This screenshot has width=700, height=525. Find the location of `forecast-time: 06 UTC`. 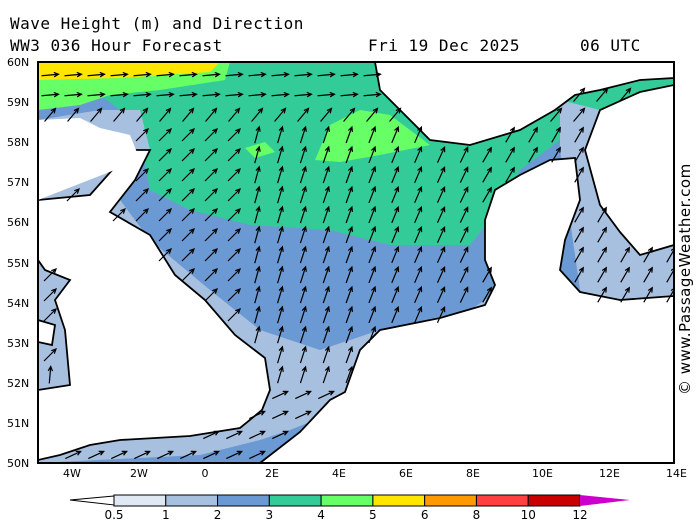

forecast-time: 06 UTC is located at coordinates (610, 45).